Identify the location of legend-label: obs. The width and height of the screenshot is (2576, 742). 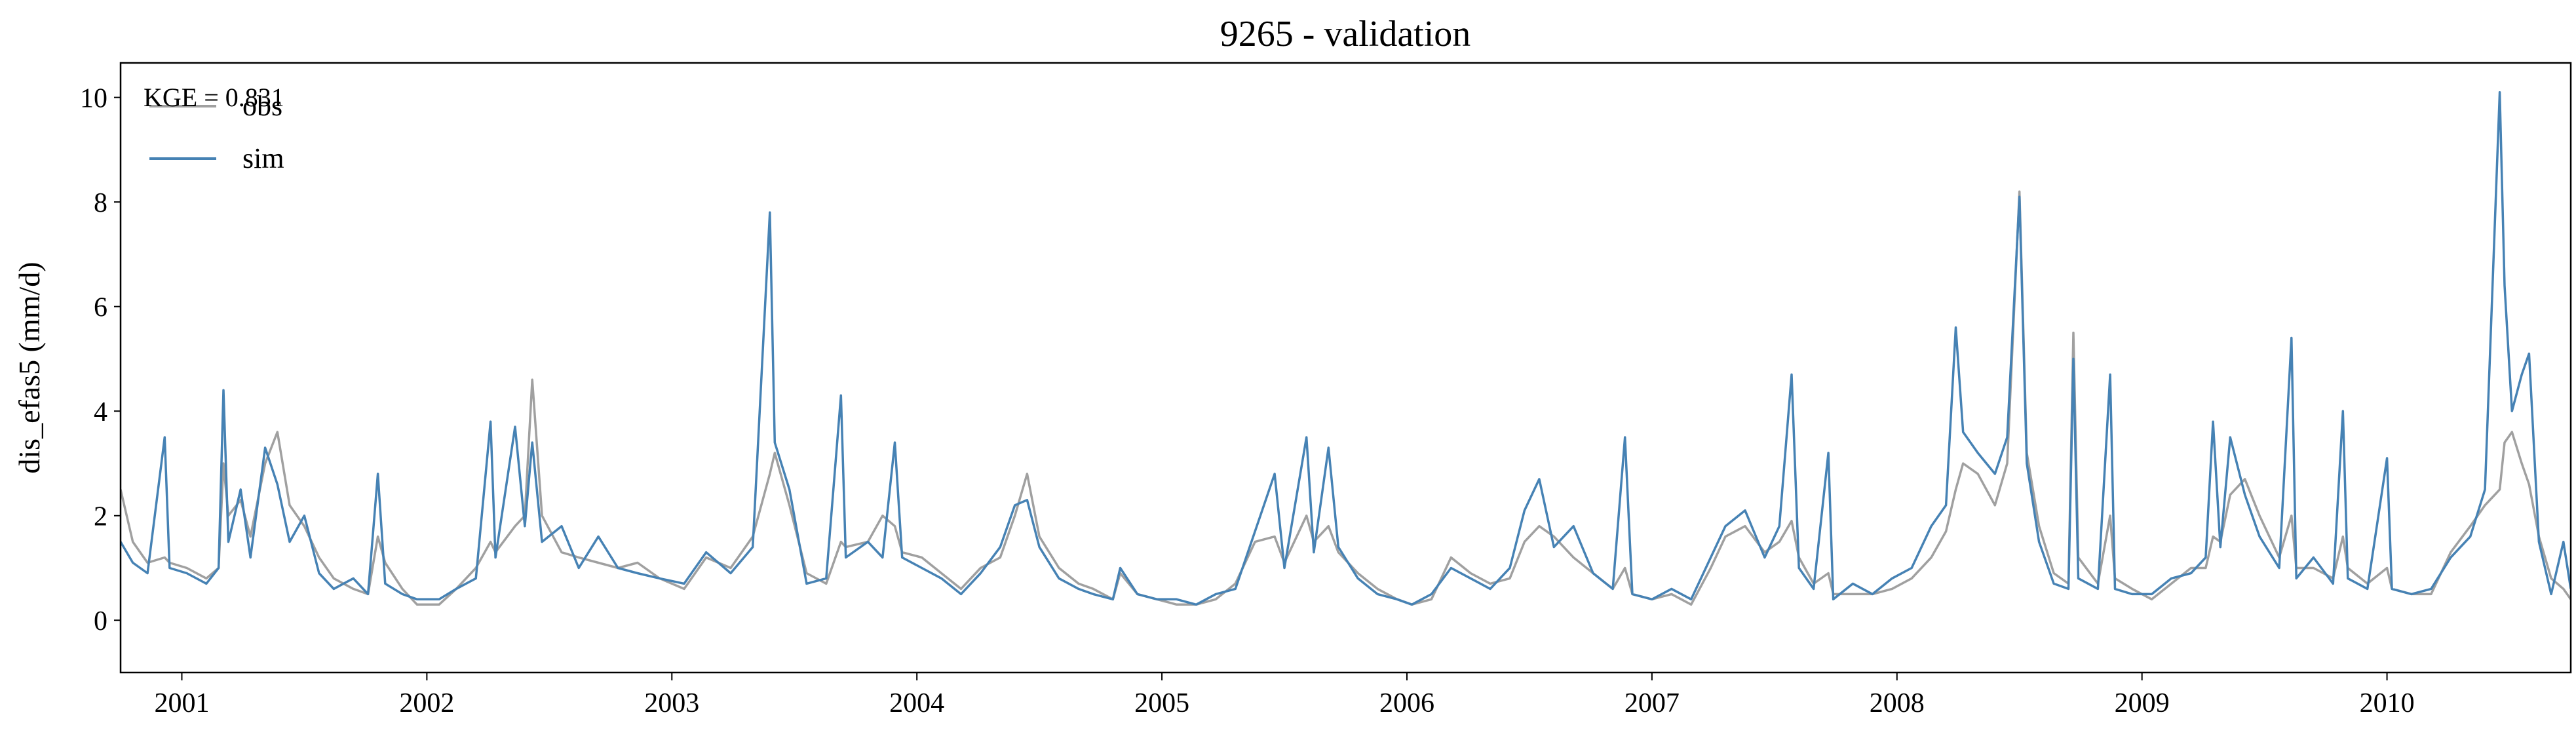
(262, 106).